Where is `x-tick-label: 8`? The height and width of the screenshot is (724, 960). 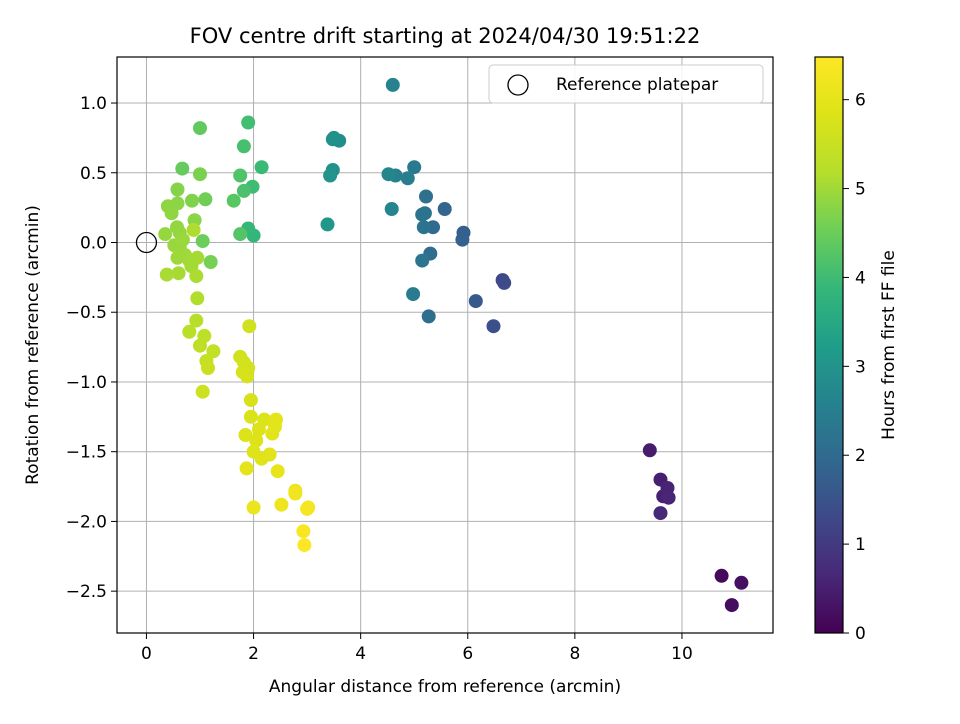 x-tick-label: 8 is located at coordinates (574, 654).